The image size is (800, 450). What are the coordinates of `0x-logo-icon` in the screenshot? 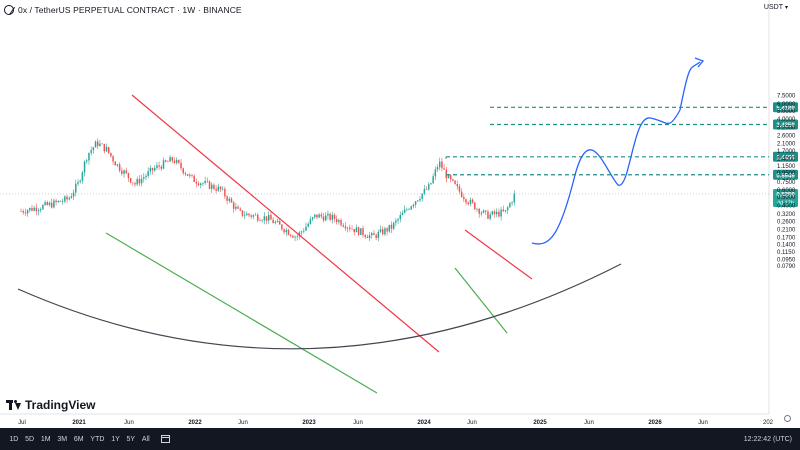 It's located at (9, 10).